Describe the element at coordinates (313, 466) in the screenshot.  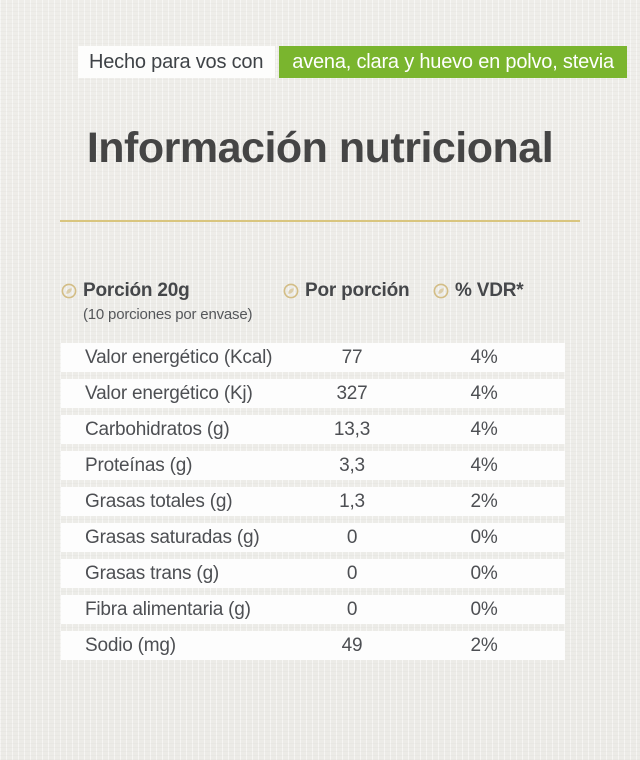
I see `table-row: Proteínas (g) 3,3 4%` at that location.